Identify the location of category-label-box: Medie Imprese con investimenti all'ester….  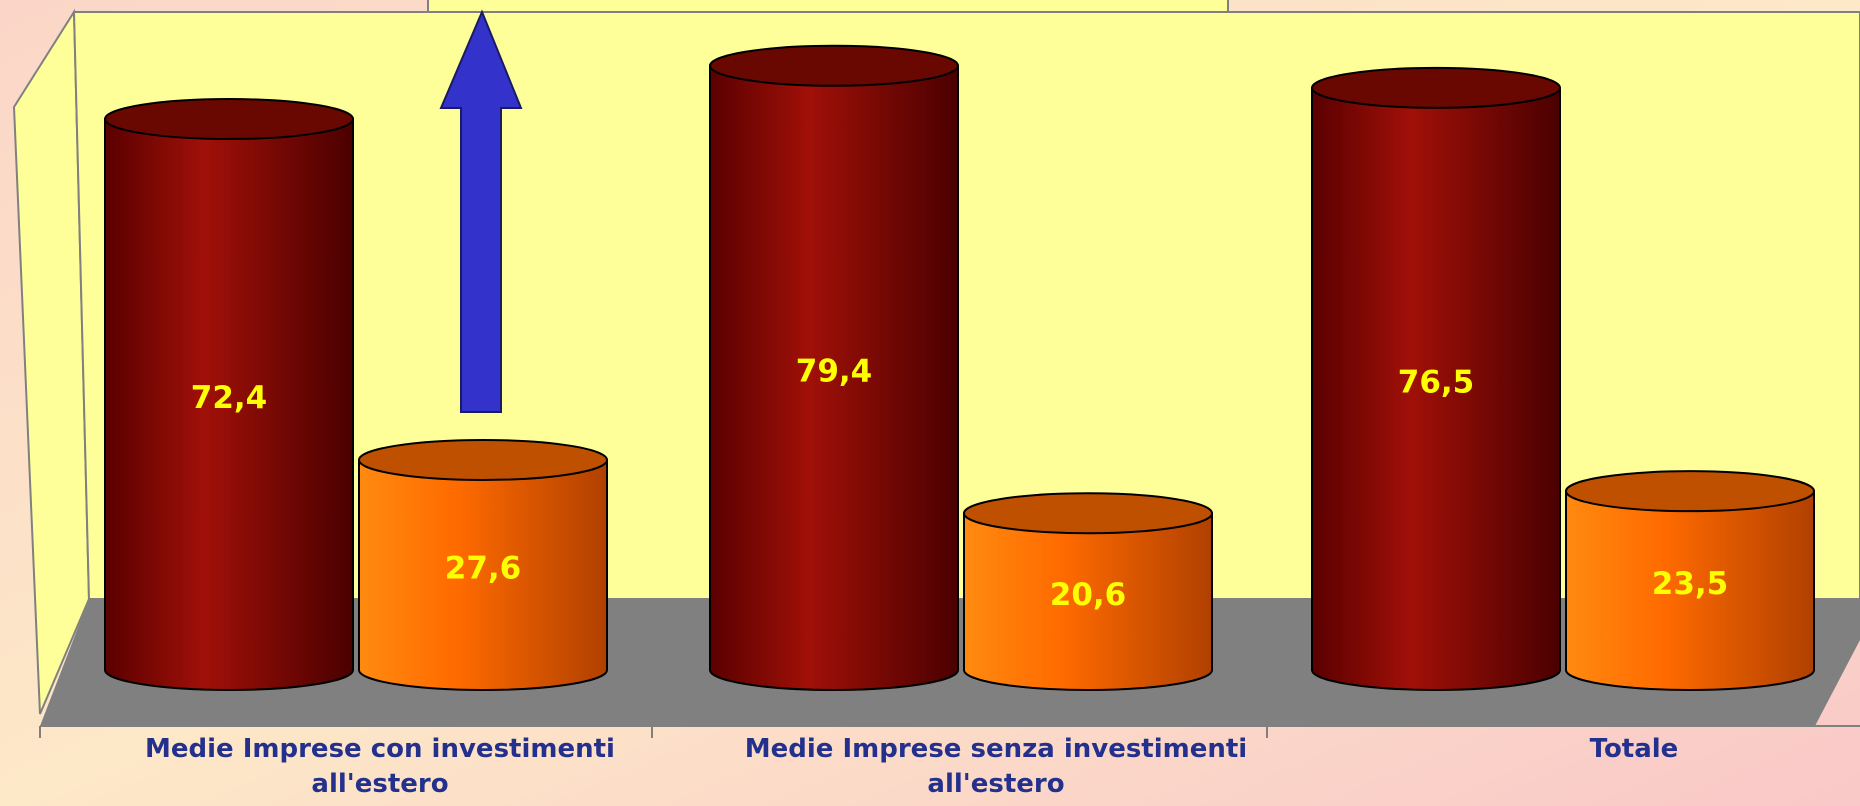
(380, 766).